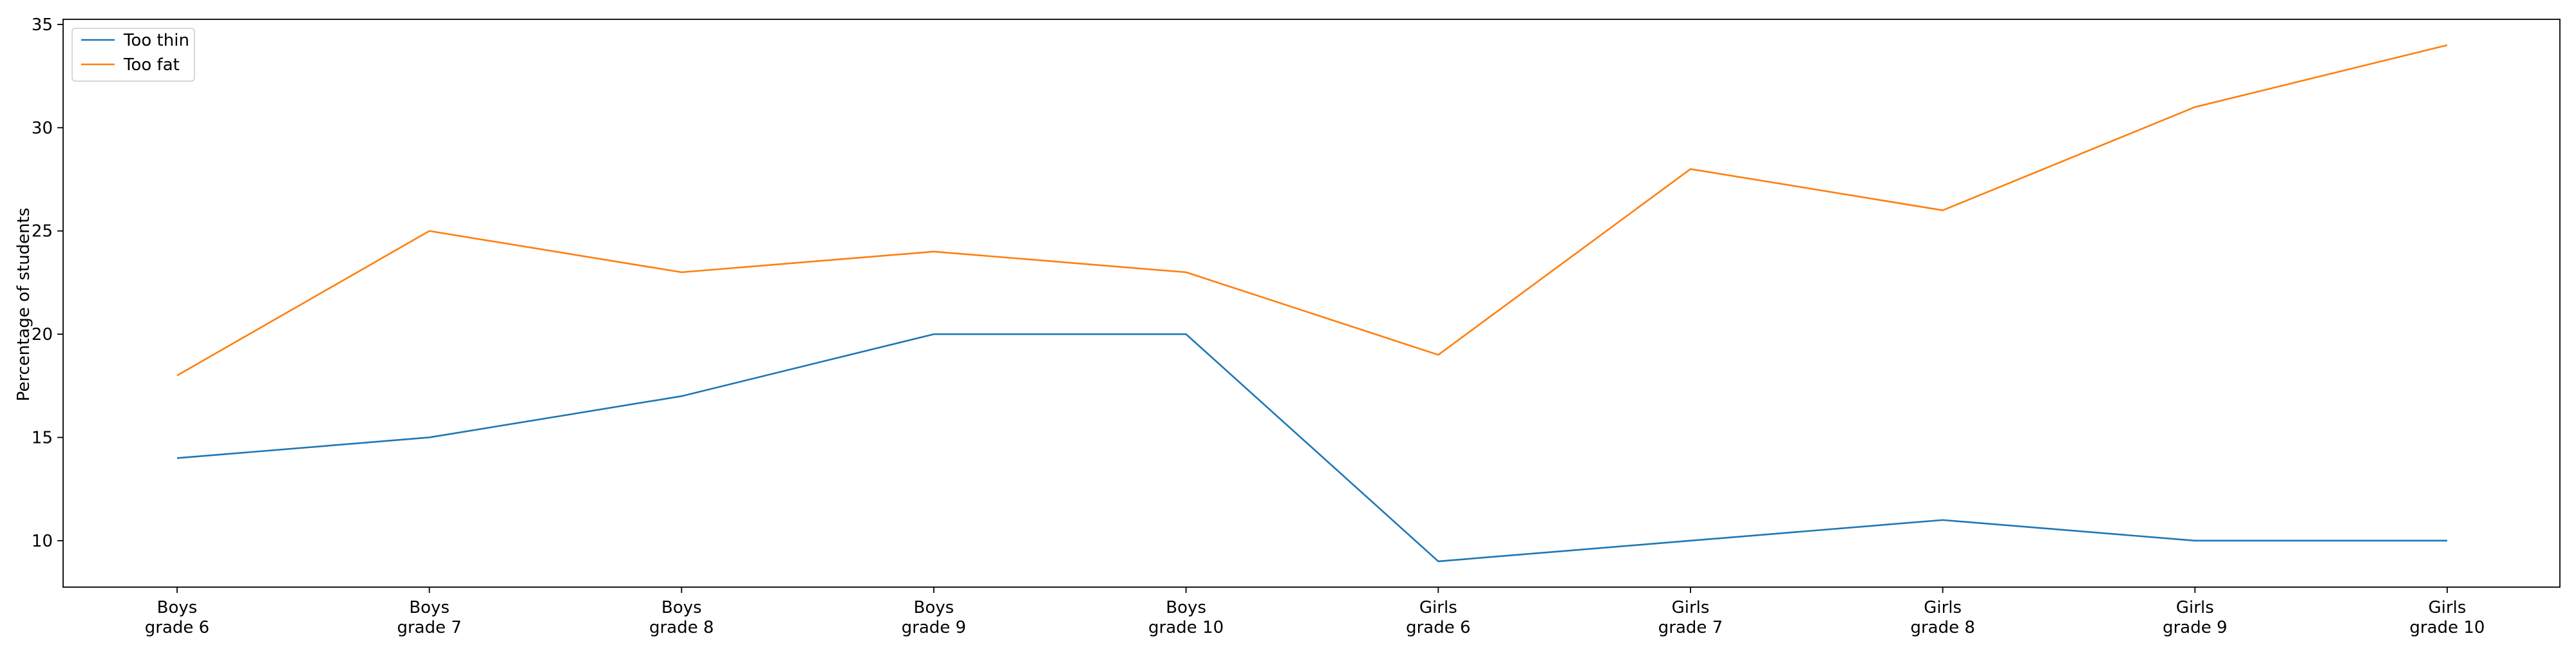 The height and width of the screenshot is (647, 2576). What do you see at coordinates (42, 128) in the screenshot?
I see `y-tick-label: 30` at bounding box center [42, 128].